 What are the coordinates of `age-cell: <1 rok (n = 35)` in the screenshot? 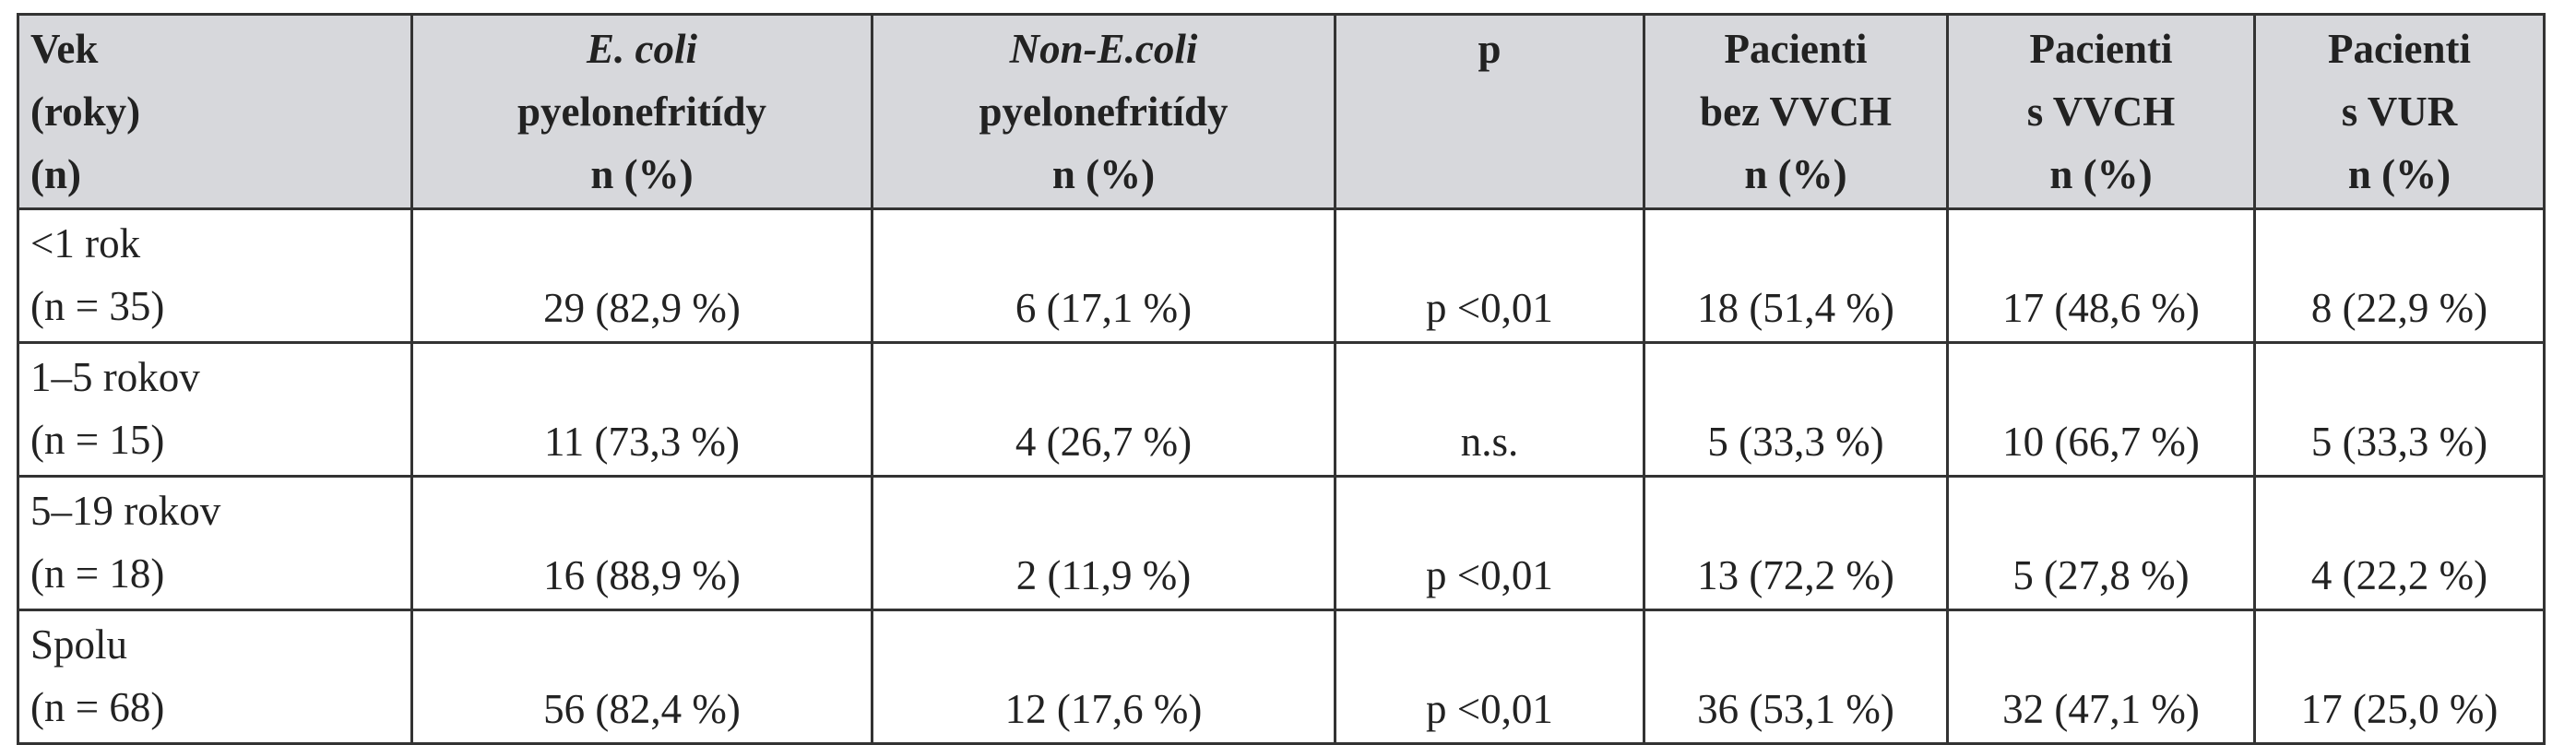 It's located at (215, 275).